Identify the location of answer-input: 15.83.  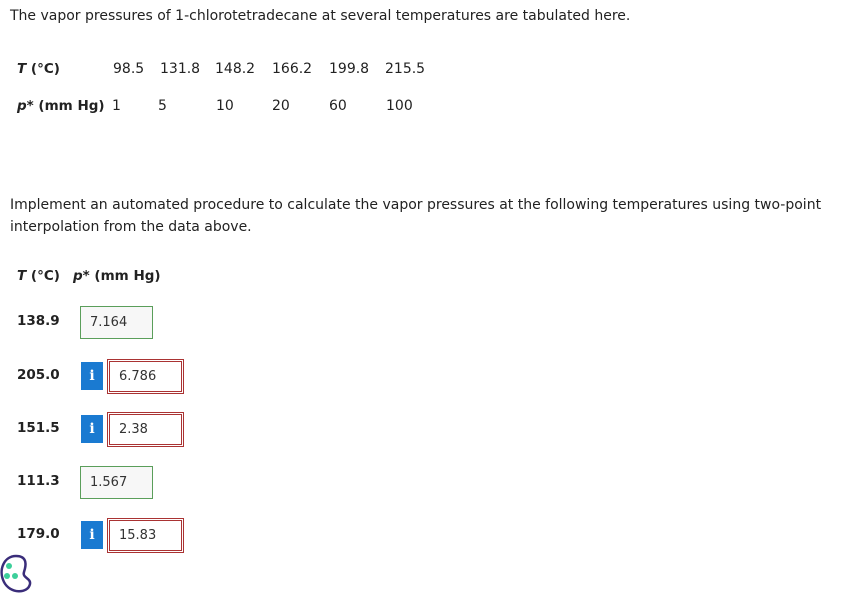
(145, 535).